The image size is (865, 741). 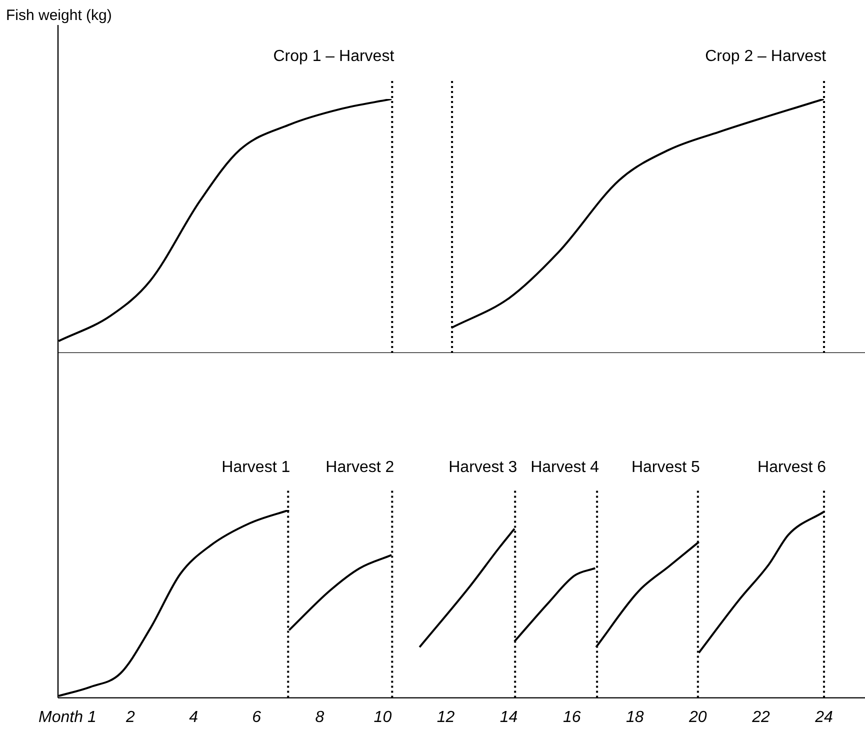 What do you see at coordinates (319, 717) in the screenshot?
I see `x-tick-label: 8` at bounding box center [319, 717].